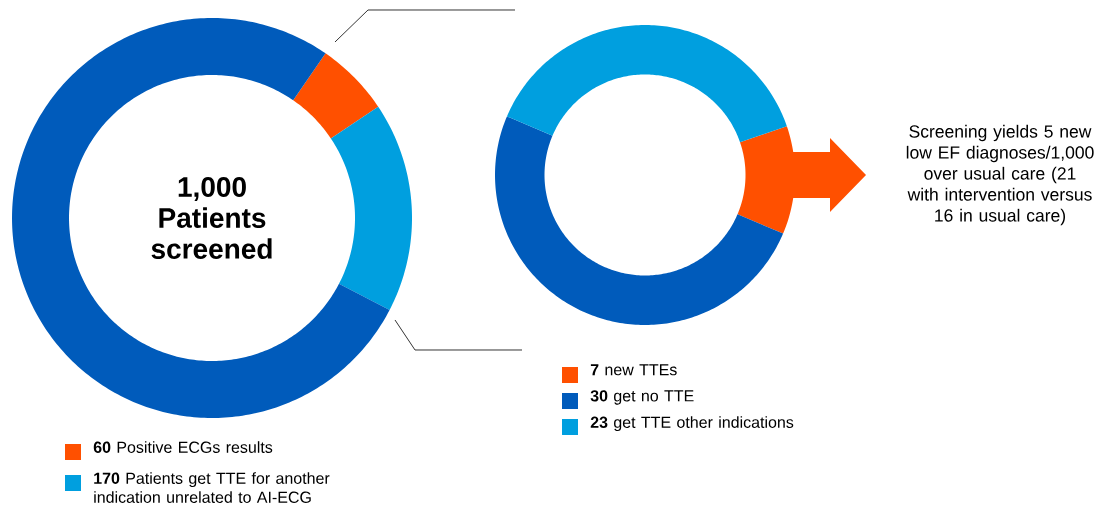 The width and height of the screenshot is (1100, 510). I want to click on legend-label: 170 Patients get TTE for another indication unrelated to AI-ECG, so click(212, 487).